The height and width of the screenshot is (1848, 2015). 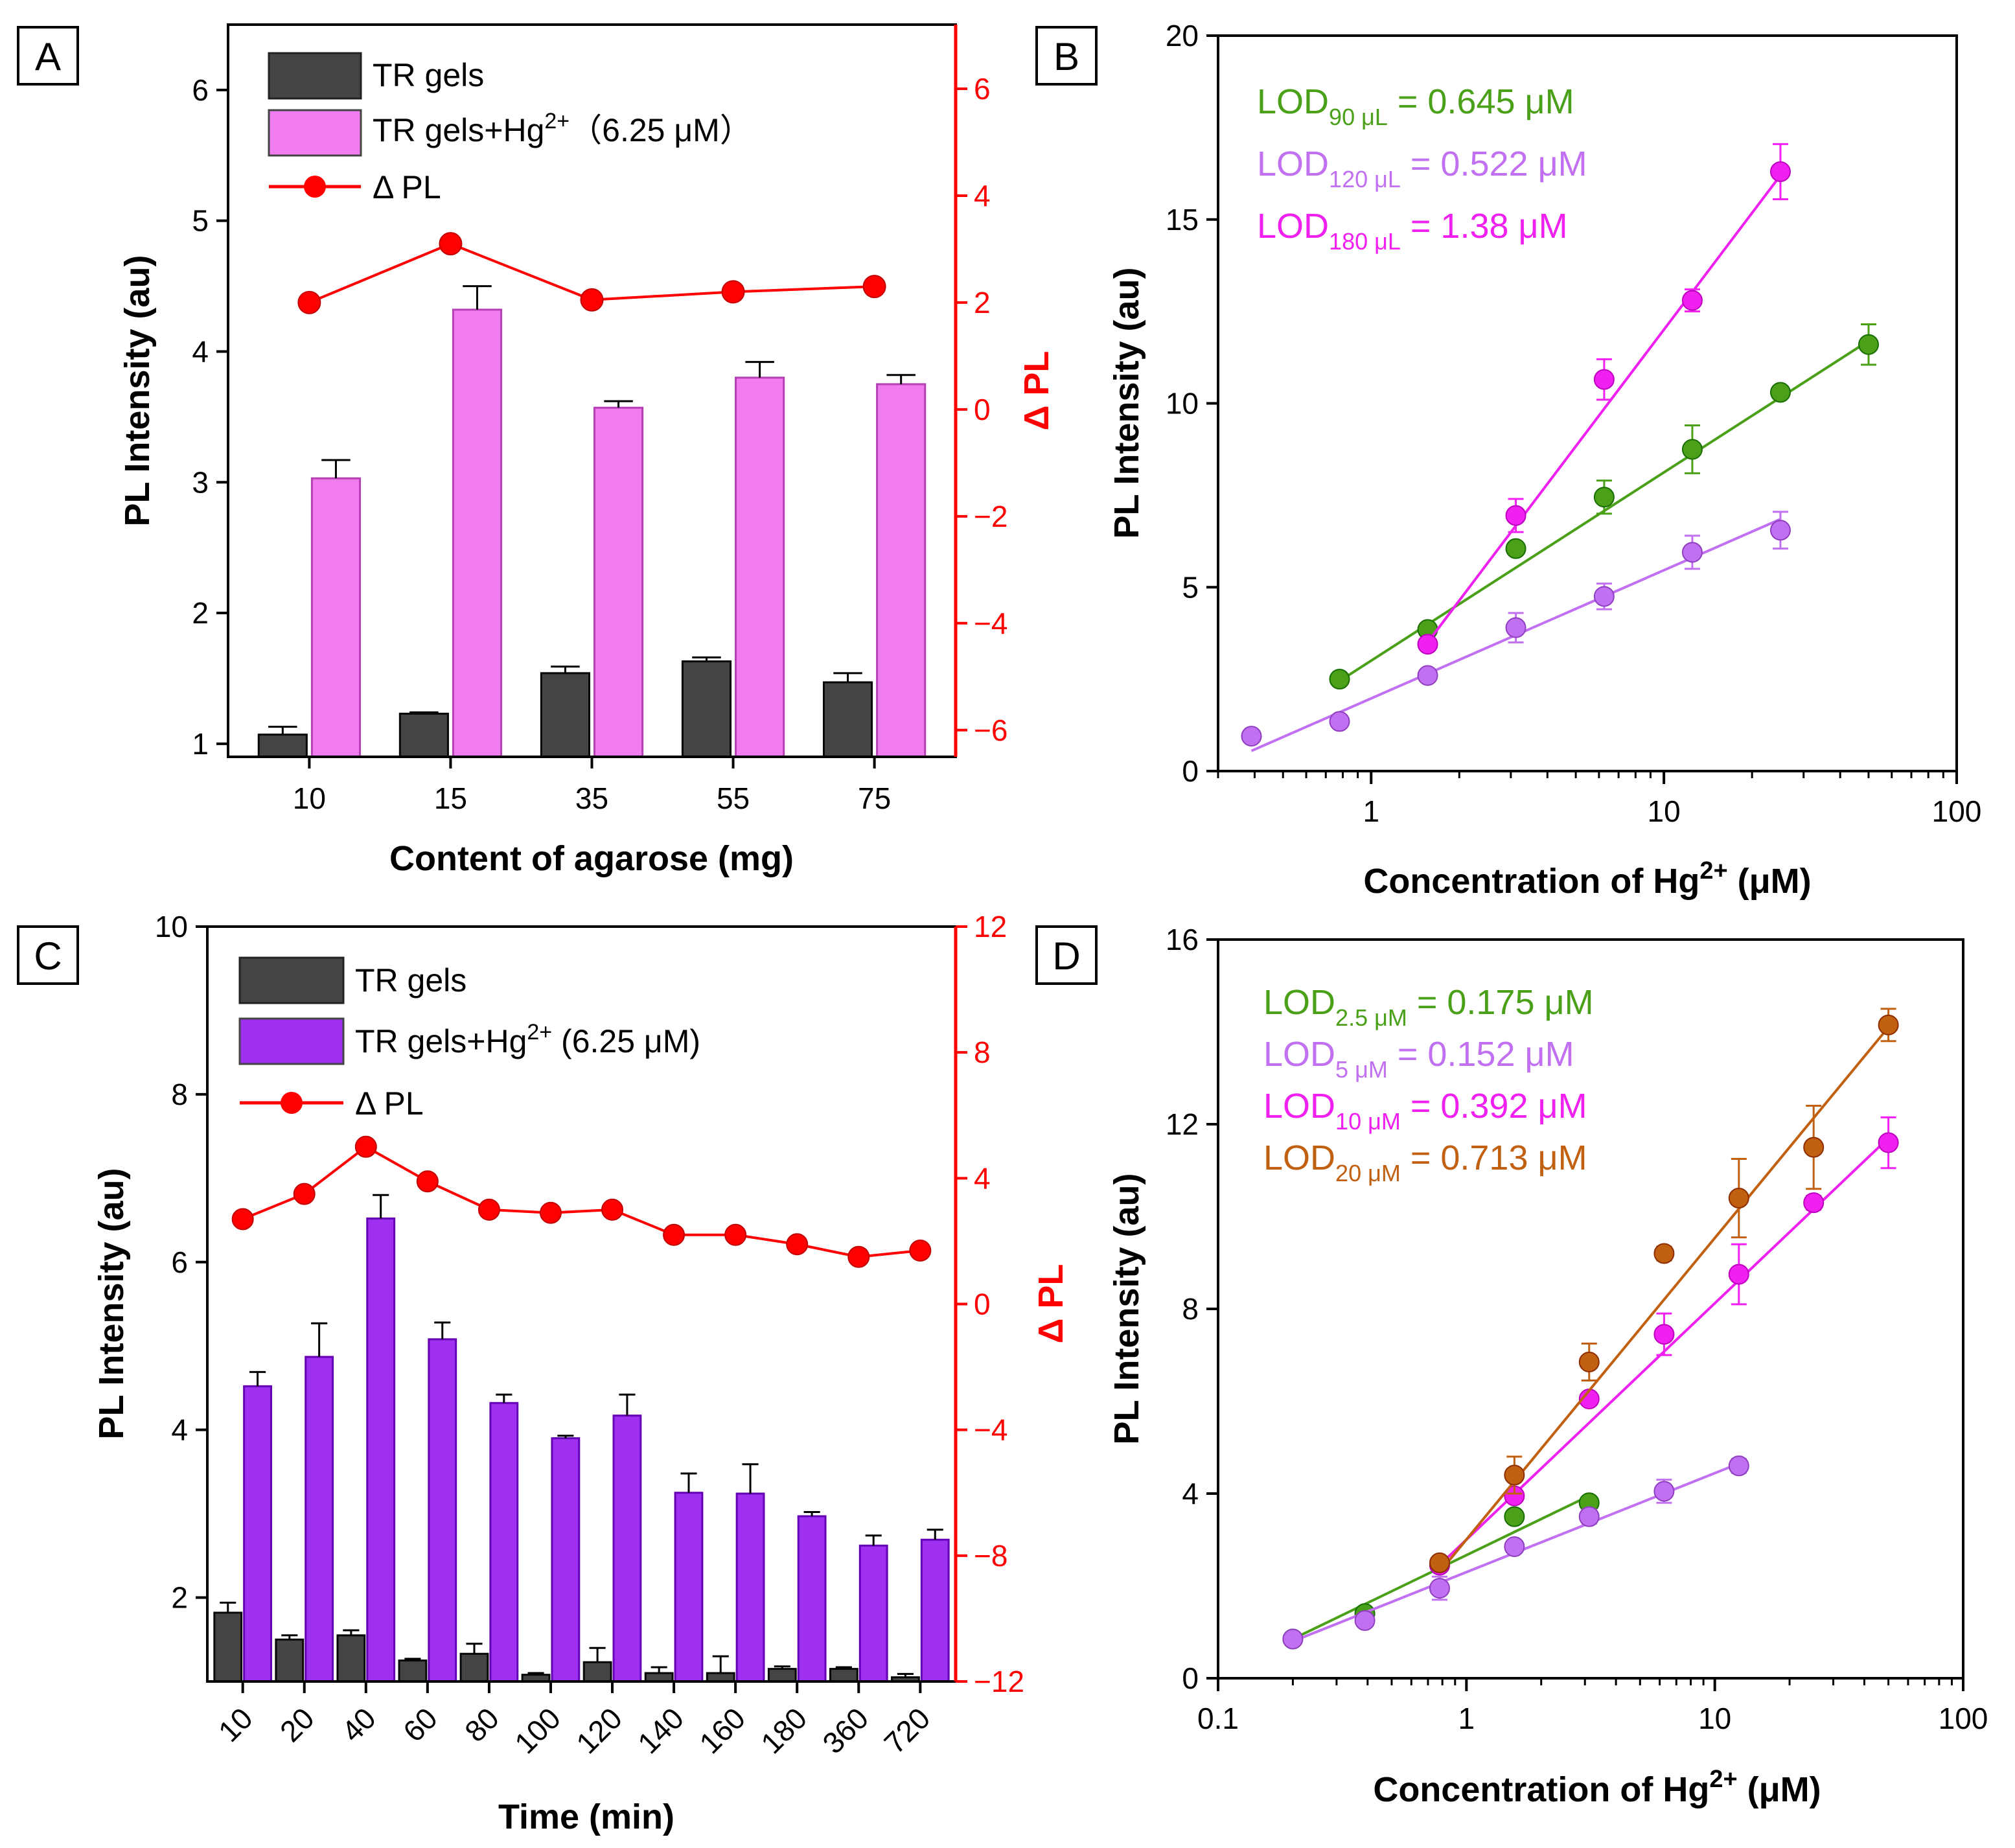 I want to click on panel-d-xlabel: Concentration of Hg2+ (μM), so click(x=1597, y=1788).